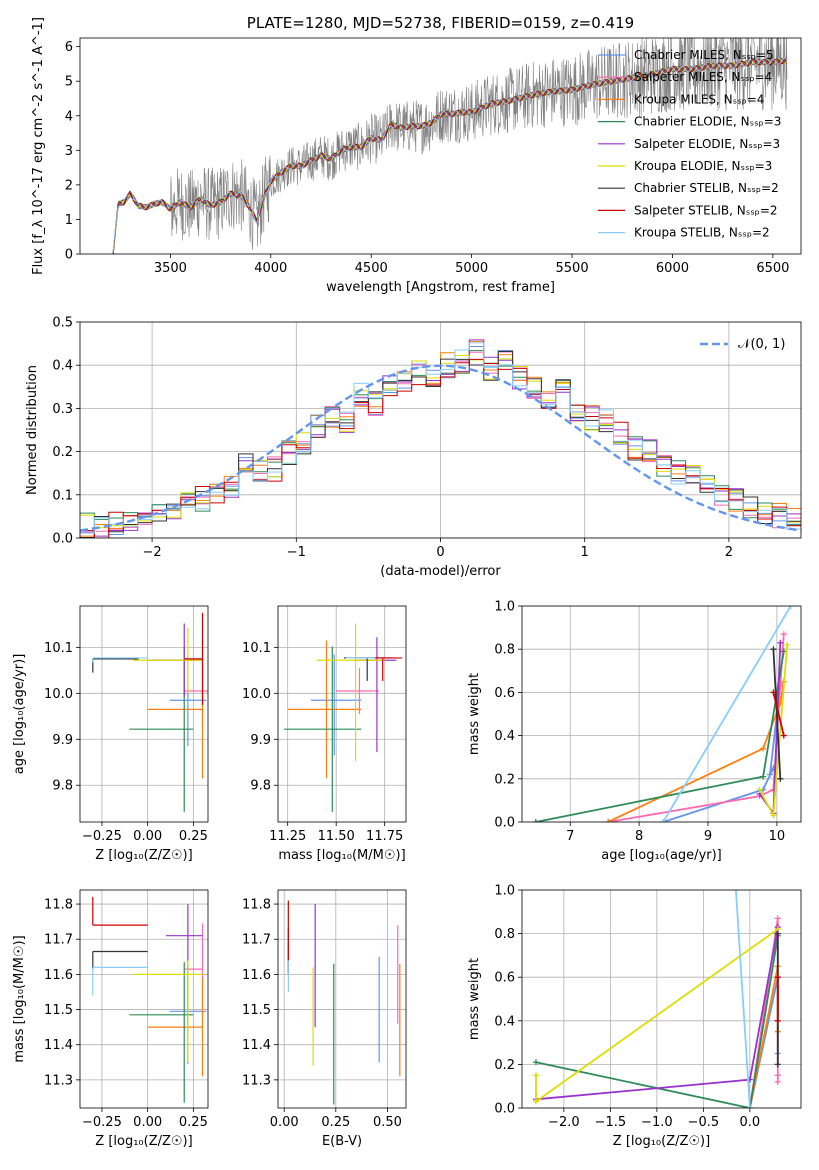 Image resolution: width=819 pixels, height=1170 pixels. Describe the element at coordinates (371, 268) in the screenshot. I see `x-tick-label: 4500` at that location.